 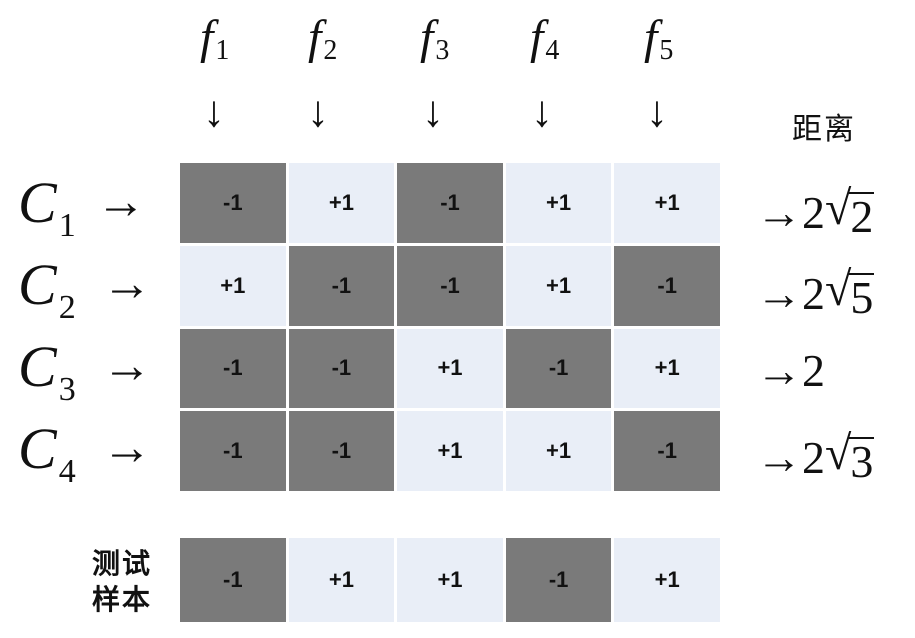 What do you see at coordinates (824, 129) in the screenshot?
I see `distance-title: 距离` at bounding box center [824, 129].